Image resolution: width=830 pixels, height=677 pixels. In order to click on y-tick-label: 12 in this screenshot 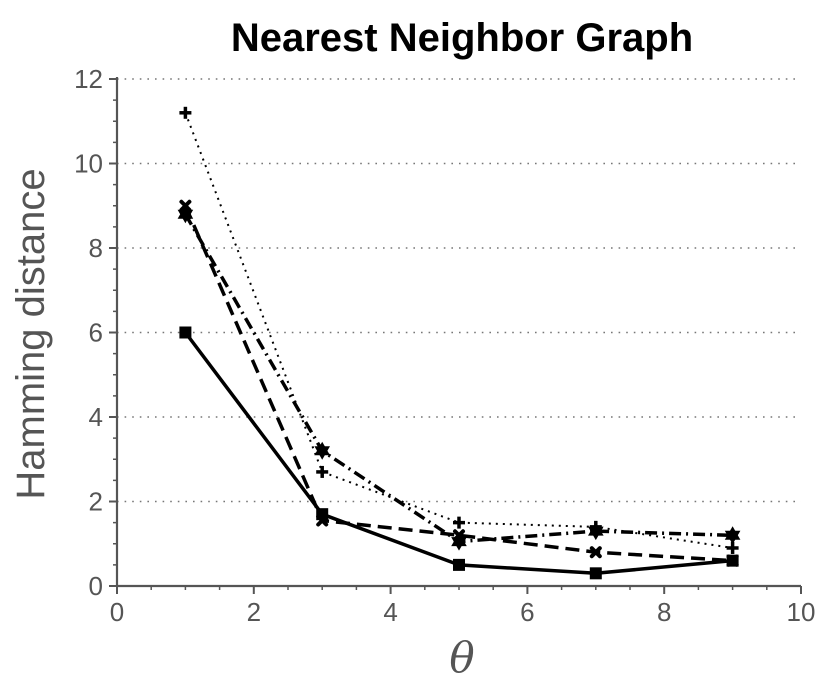, I will do `click(88, 79)`.